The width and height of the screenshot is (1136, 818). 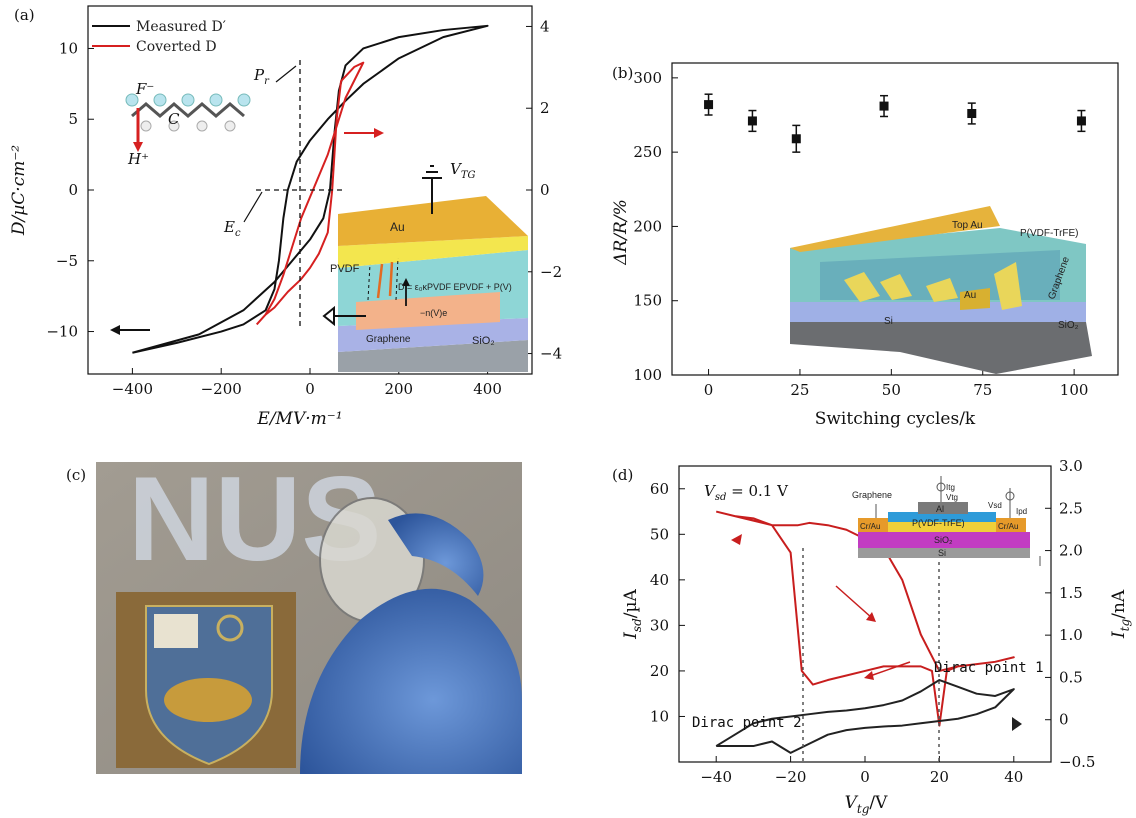 I want to click on b-xtick-label: 100, so click(x=1074, y=390).